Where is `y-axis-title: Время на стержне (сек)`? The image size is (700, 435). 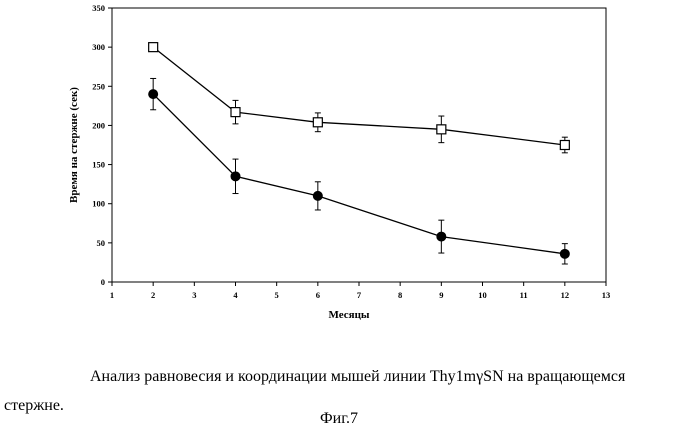
y-axis-title: Время на стержне (сек) is located at coordinates (74, 145).